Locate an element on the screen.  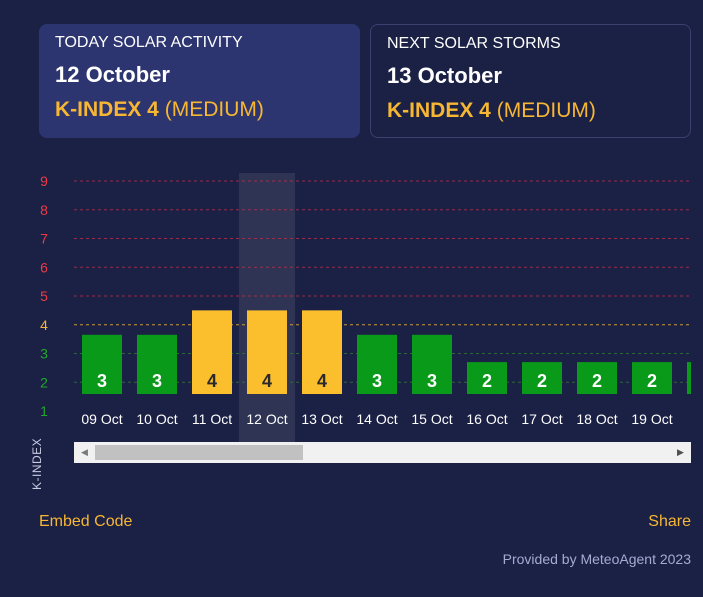
x-tick-7: 16 Oct is located at coordinates (486, 419).